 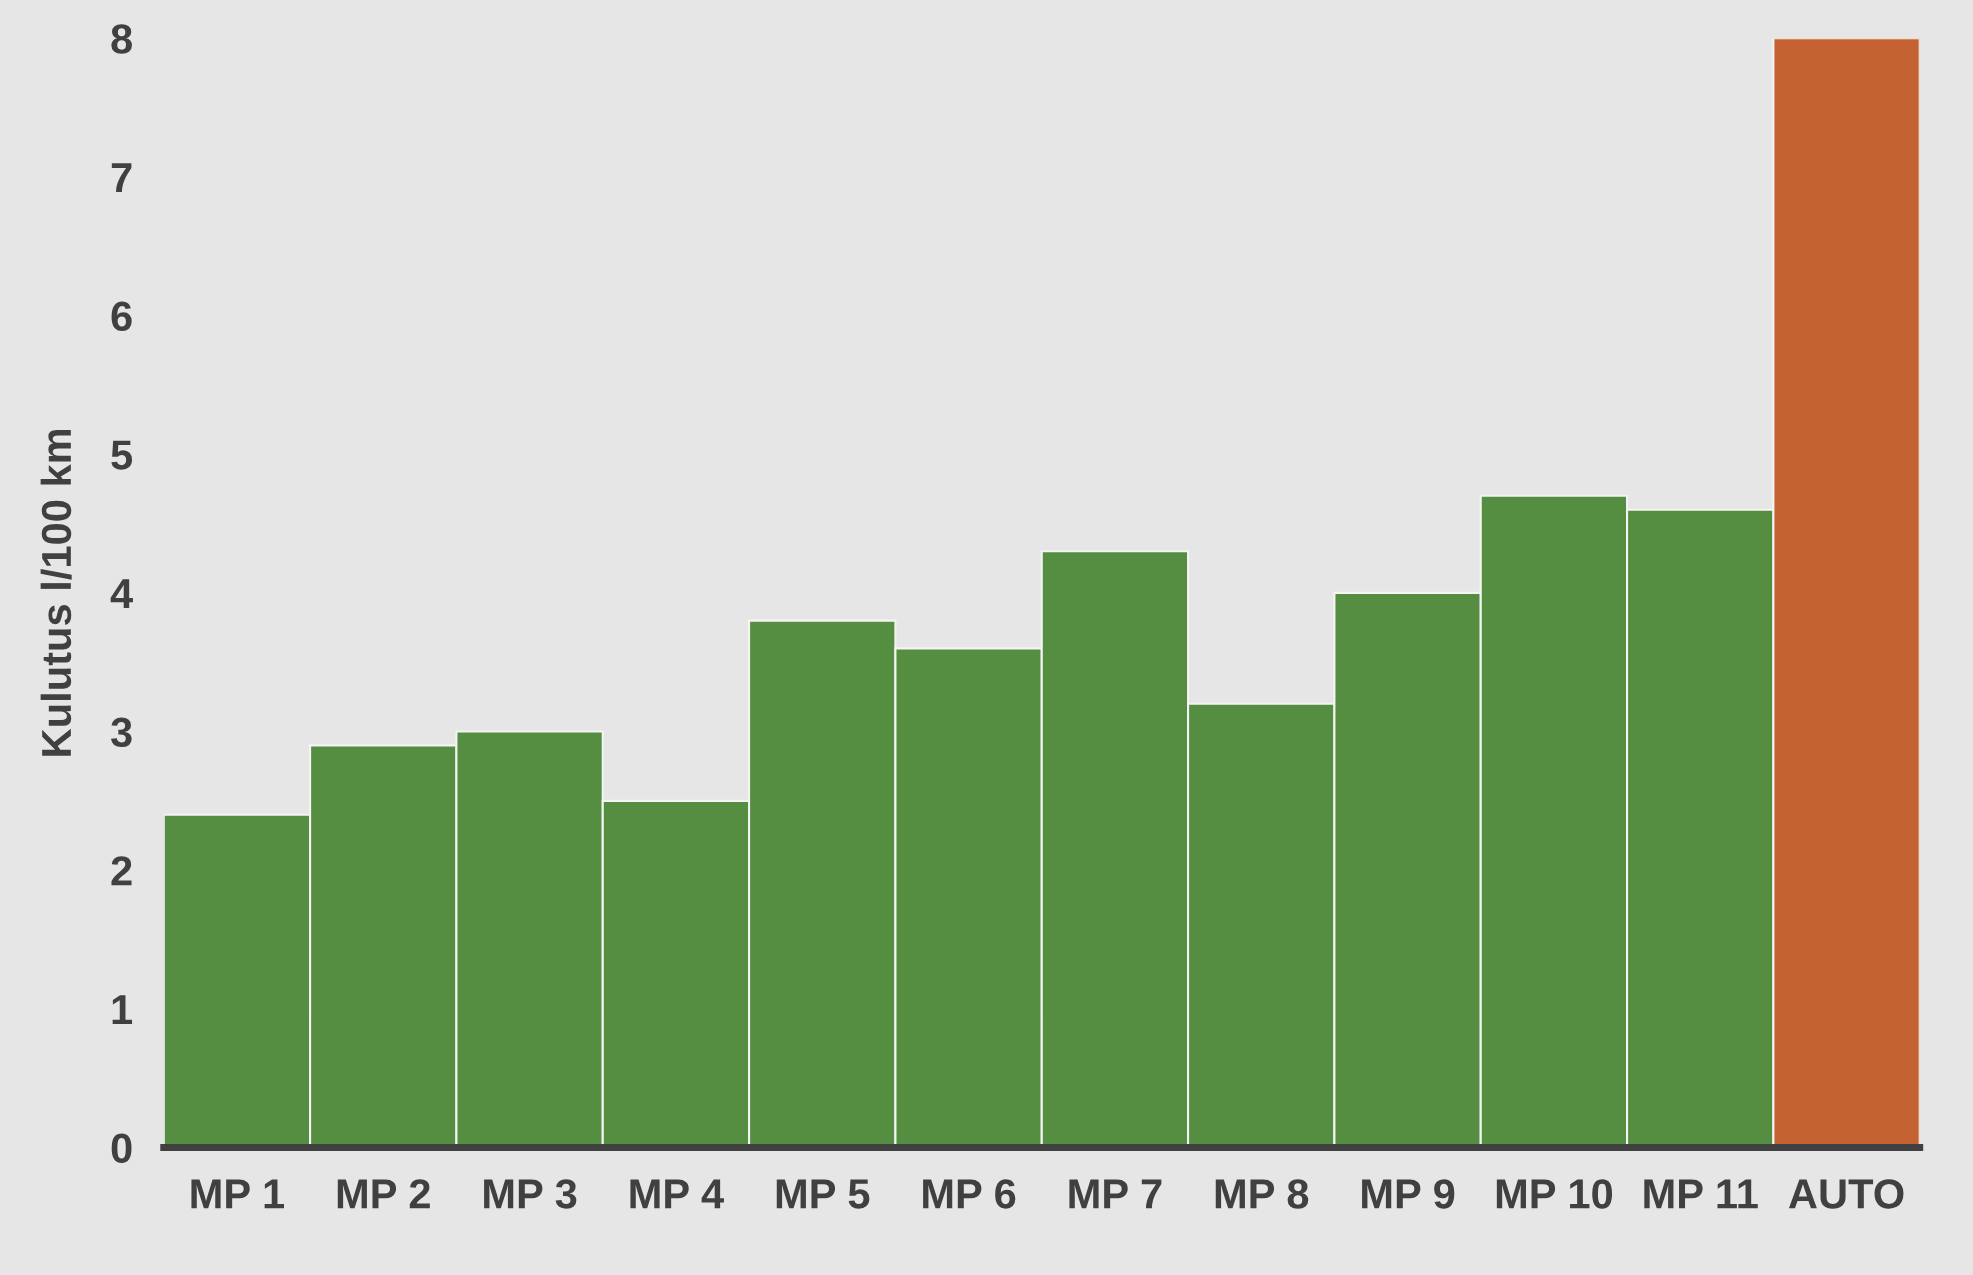 What do you see at coordinates (530, 1194) in the screenshot?
I see `x-tick-label: MP 3` at bounding box center [530, 1194].